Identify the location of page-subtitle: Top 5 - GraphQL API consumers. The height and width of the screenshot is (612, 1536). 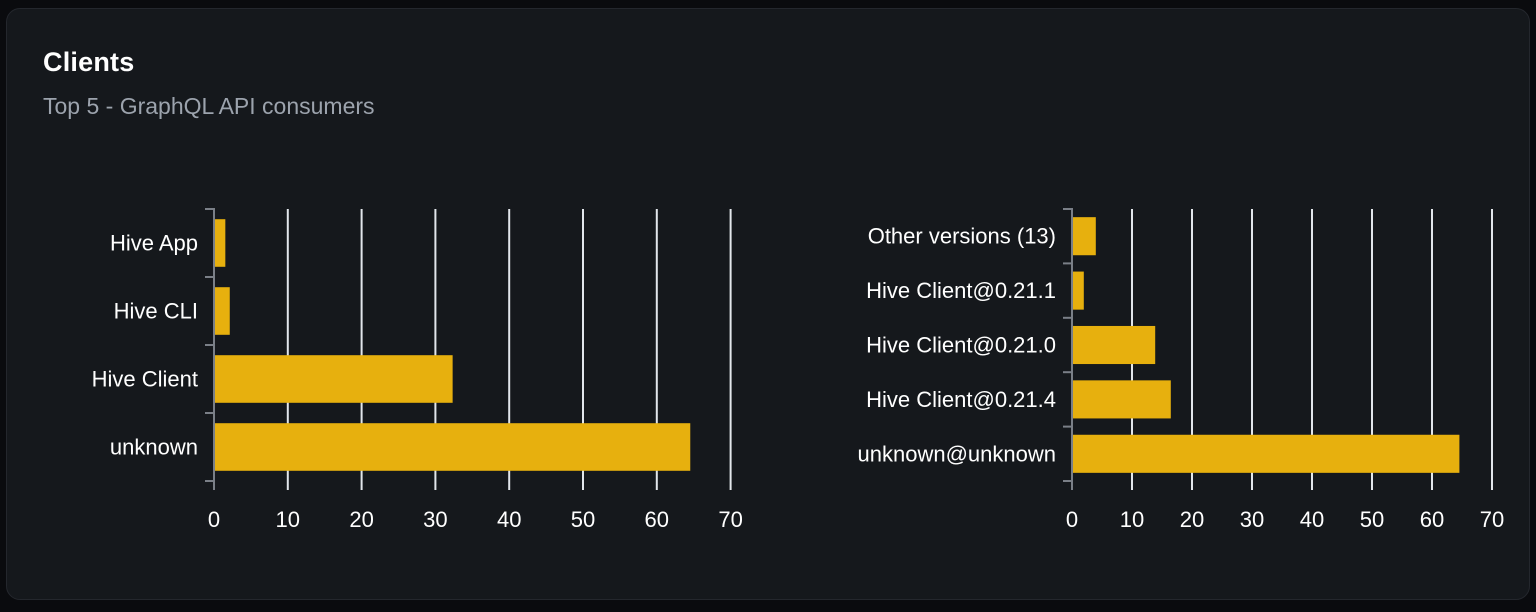
(209, 106).